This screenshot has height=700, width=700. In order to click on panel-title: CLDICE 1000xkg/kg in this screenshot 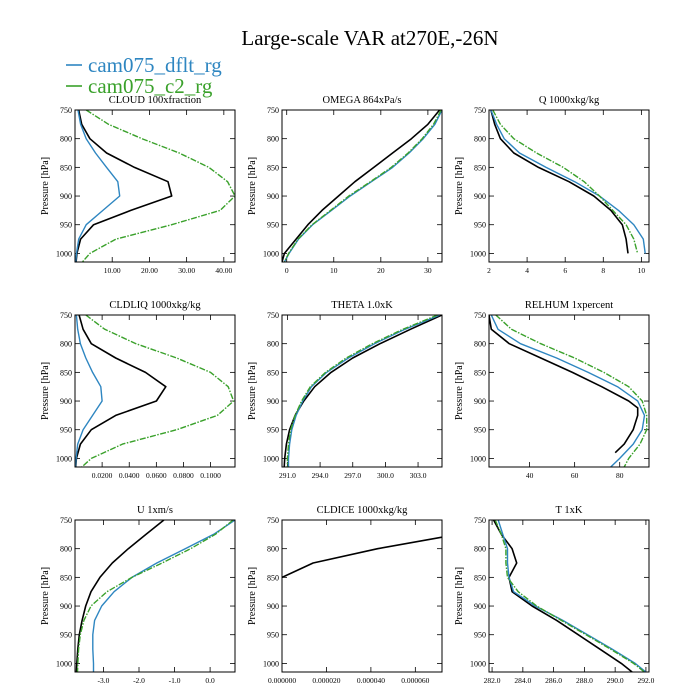, I will do `click(362, 510)`.